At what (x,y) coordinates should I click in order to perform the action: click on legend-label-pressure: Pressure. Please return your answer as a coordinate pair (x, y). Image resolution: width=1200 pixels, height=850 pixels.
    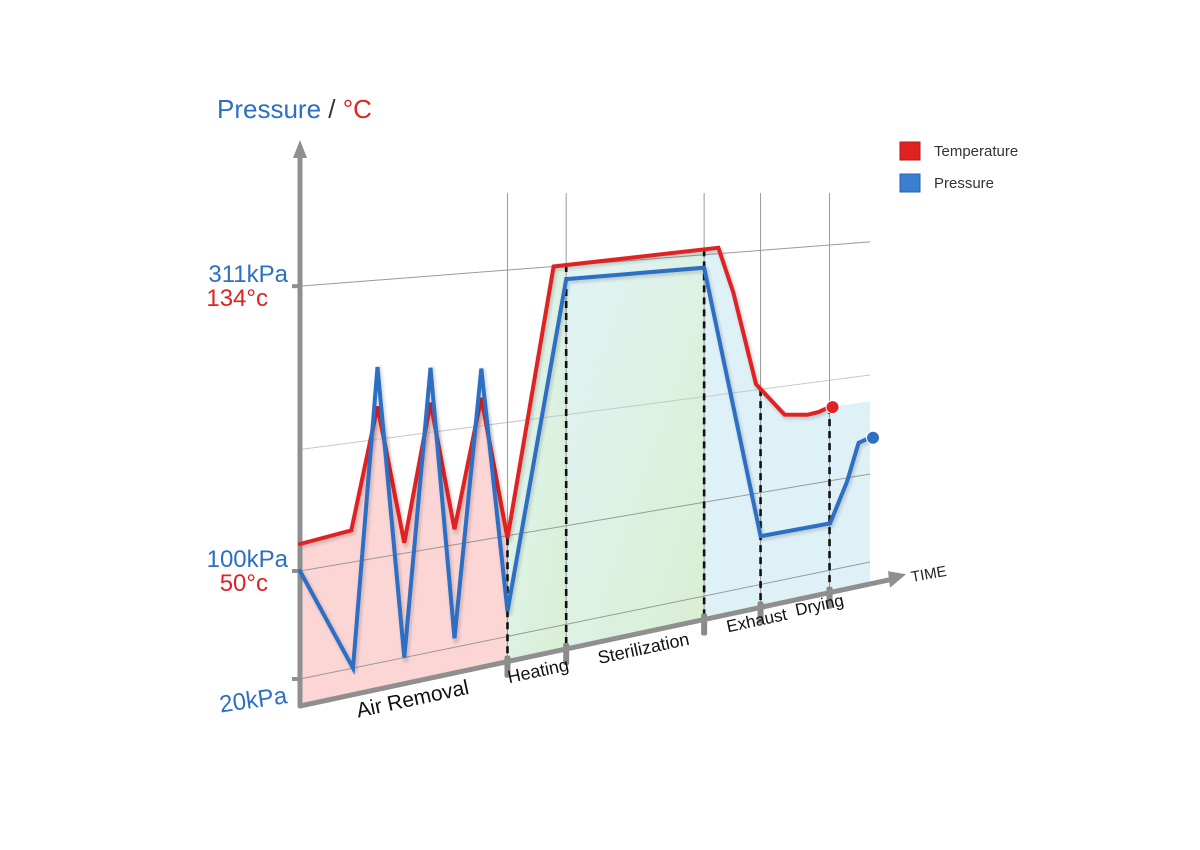
    Looking at the image, I should click on (964, 183).